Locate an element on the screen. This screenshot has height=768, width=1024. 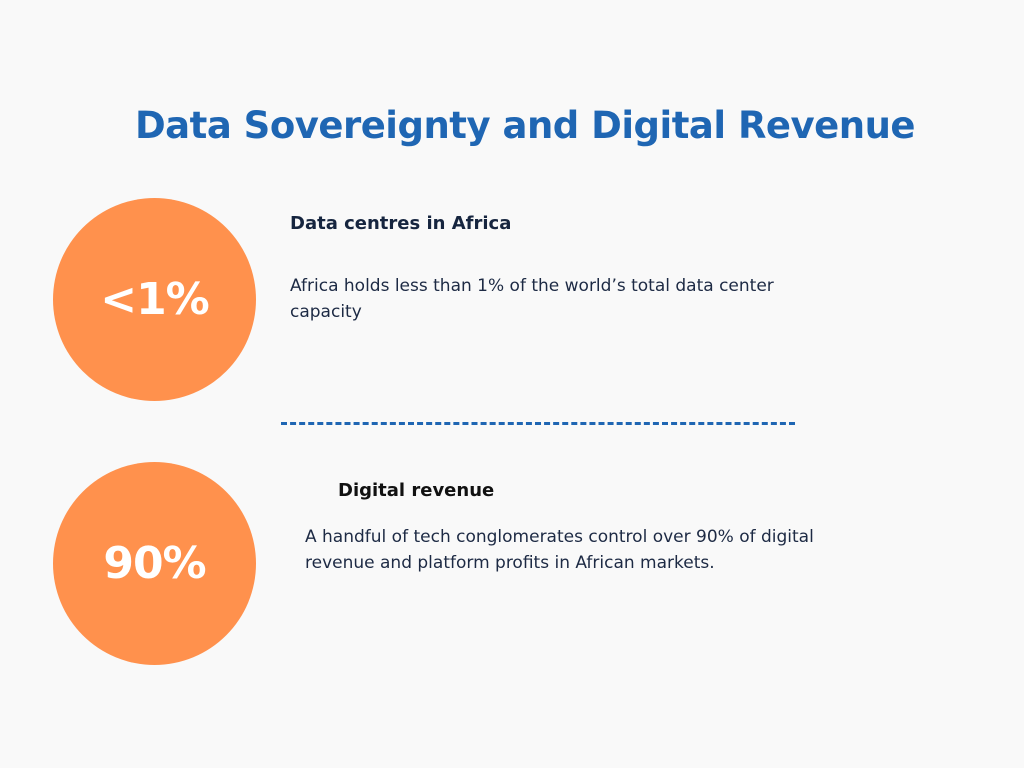
section-divider is located at coordinates (538, 423).